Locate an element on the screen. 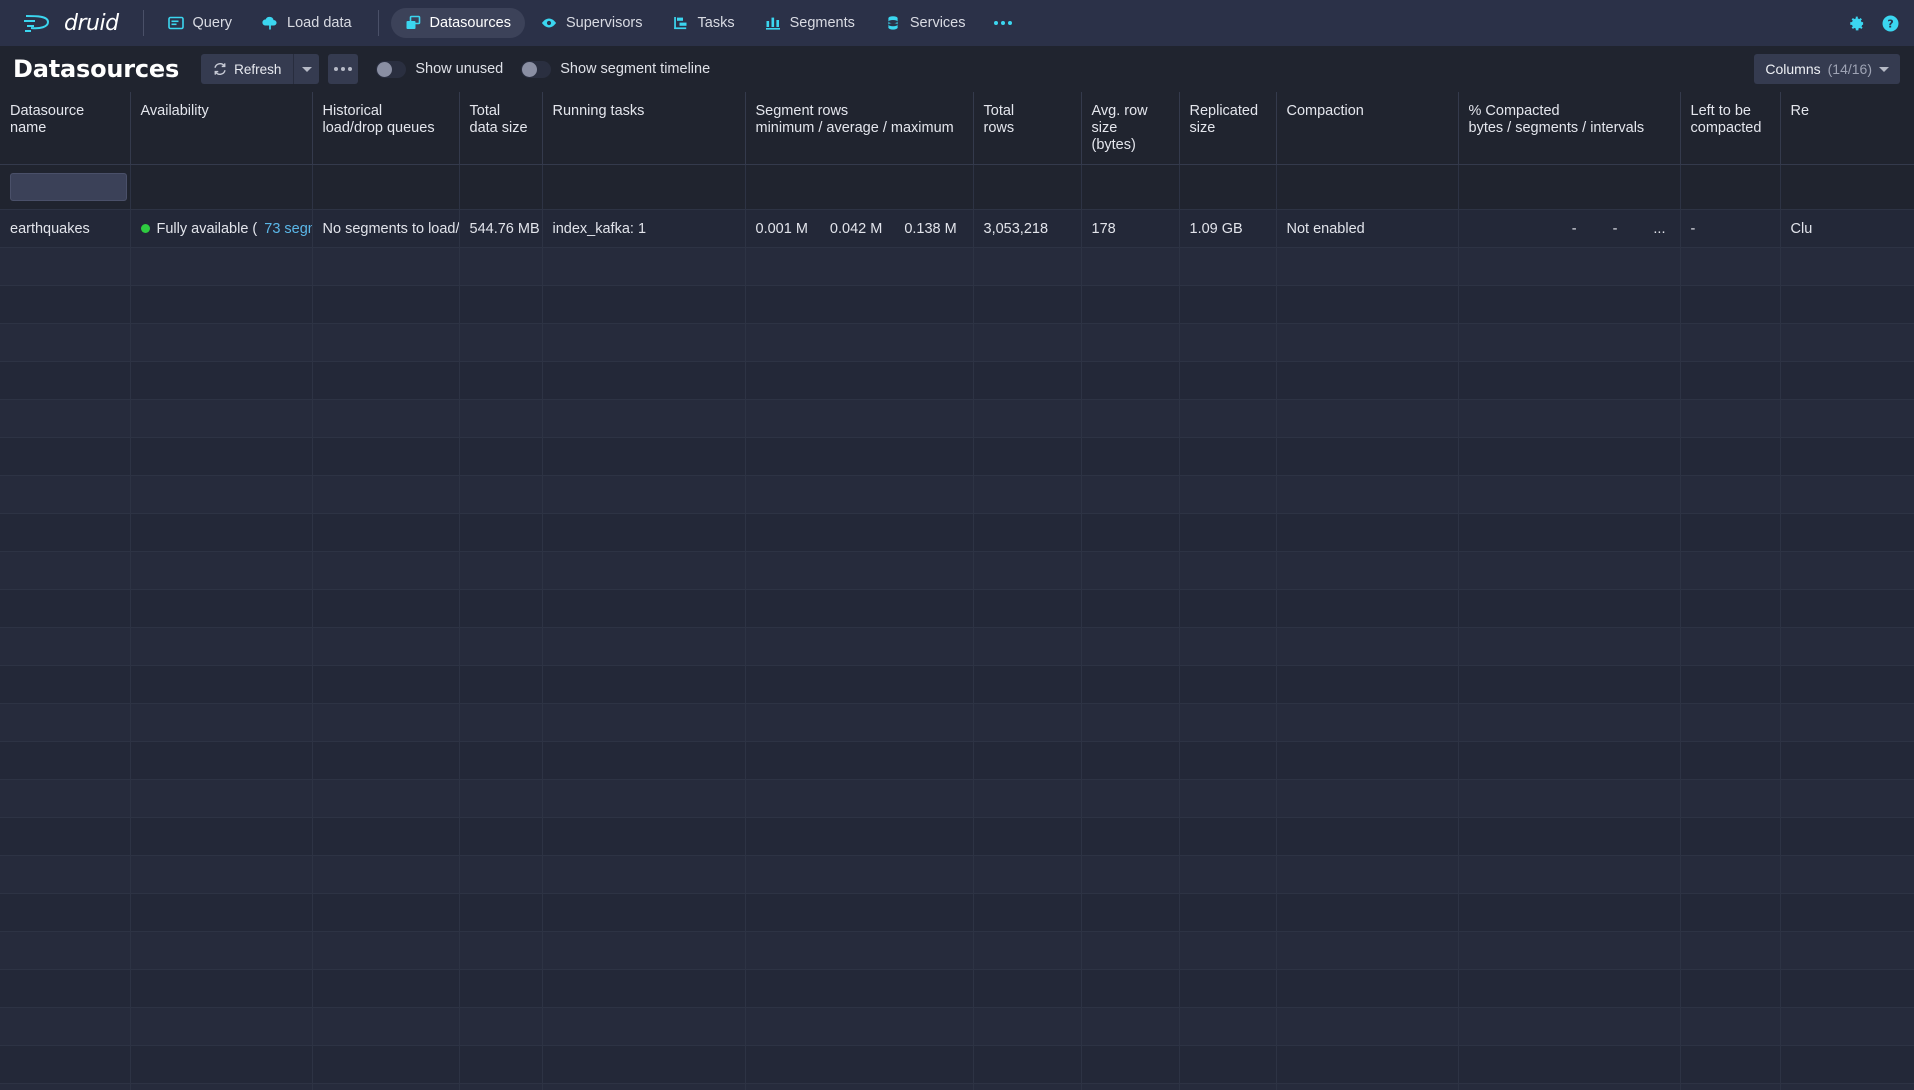  cell-datasource-name: earthquakes is located at coordinates (65, 228).